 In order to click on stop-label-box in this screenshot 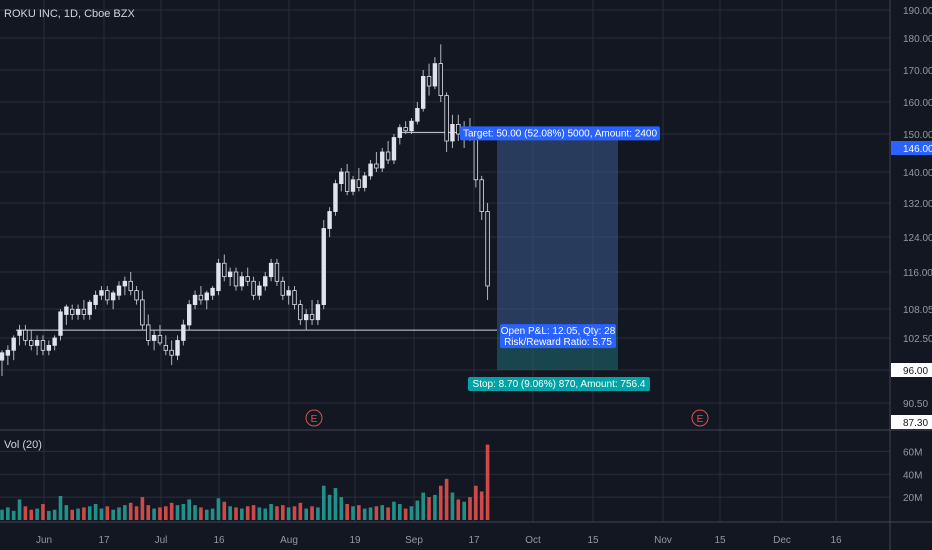, I will do `click(559, 384)`.